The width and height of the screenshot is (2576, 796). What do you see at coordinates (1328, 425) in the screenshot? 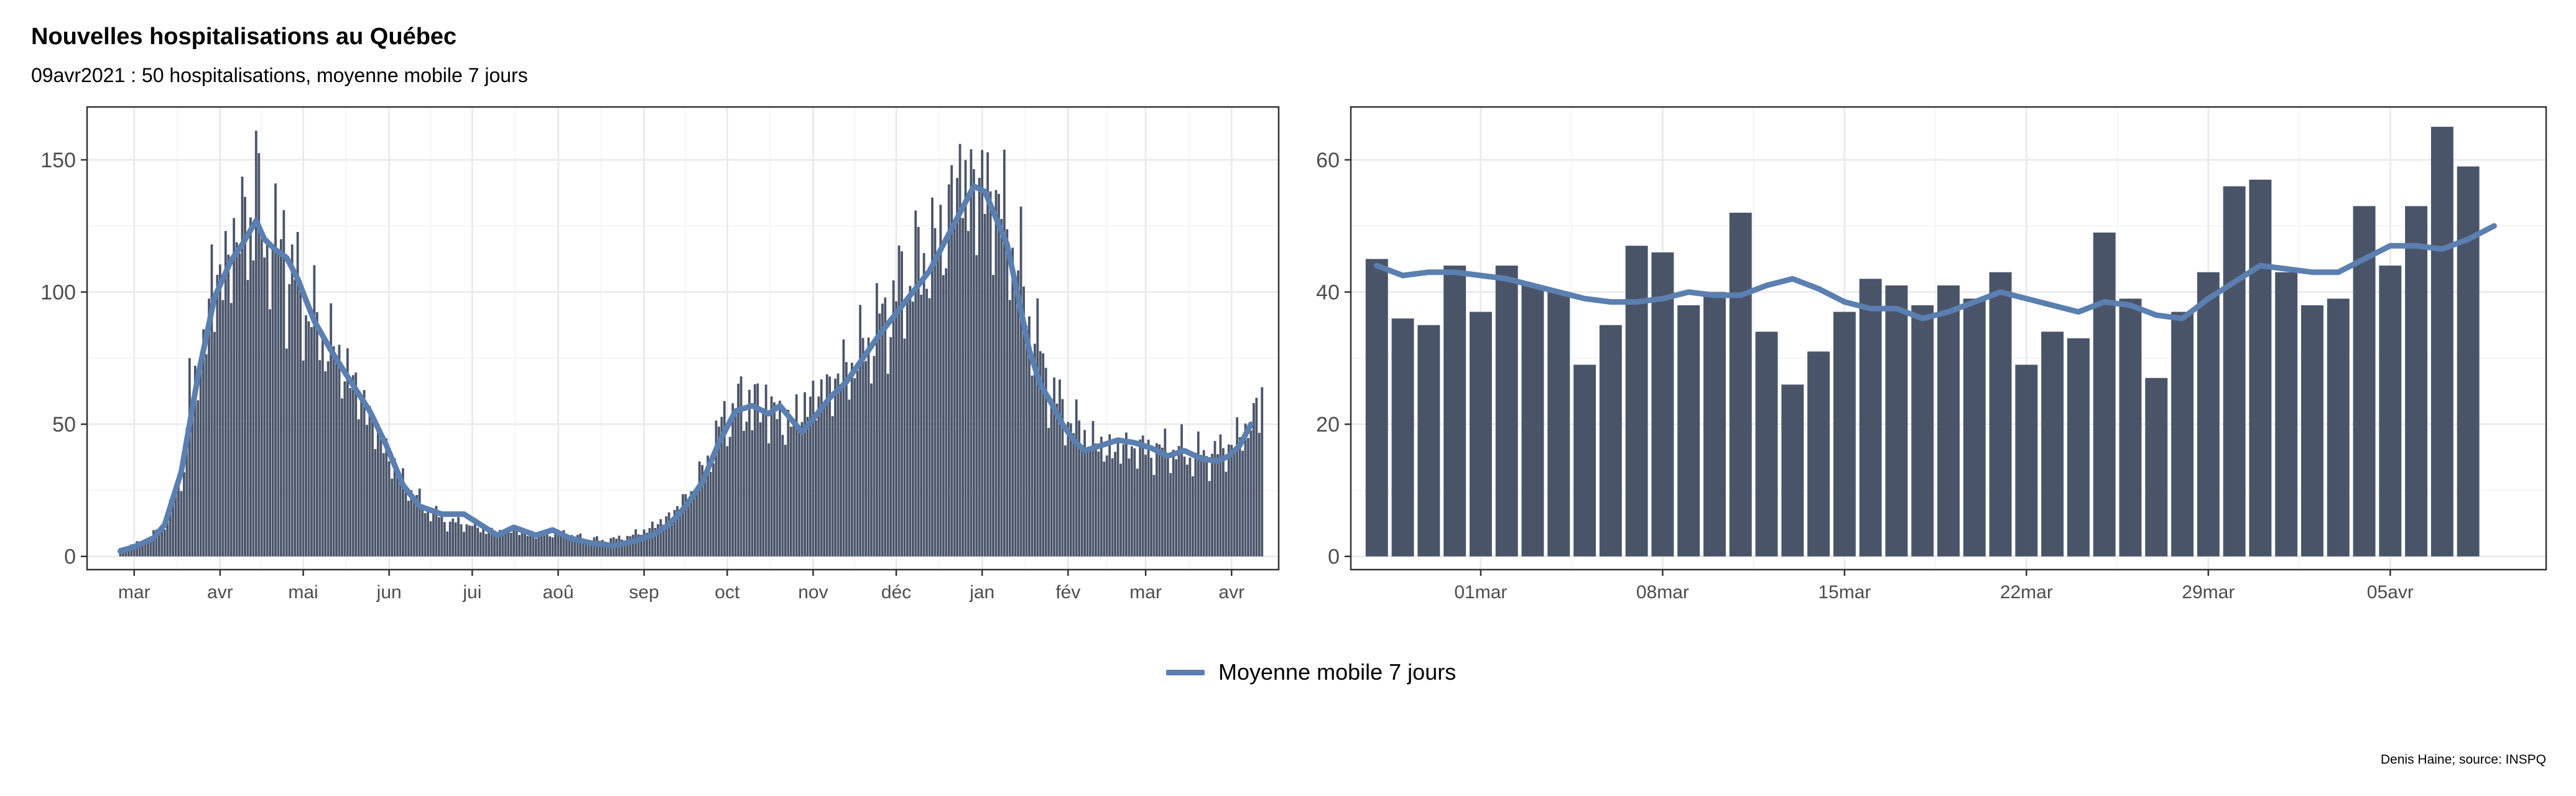
I see `right-y-tick-label: 20` at bounding box center [1328, 425].